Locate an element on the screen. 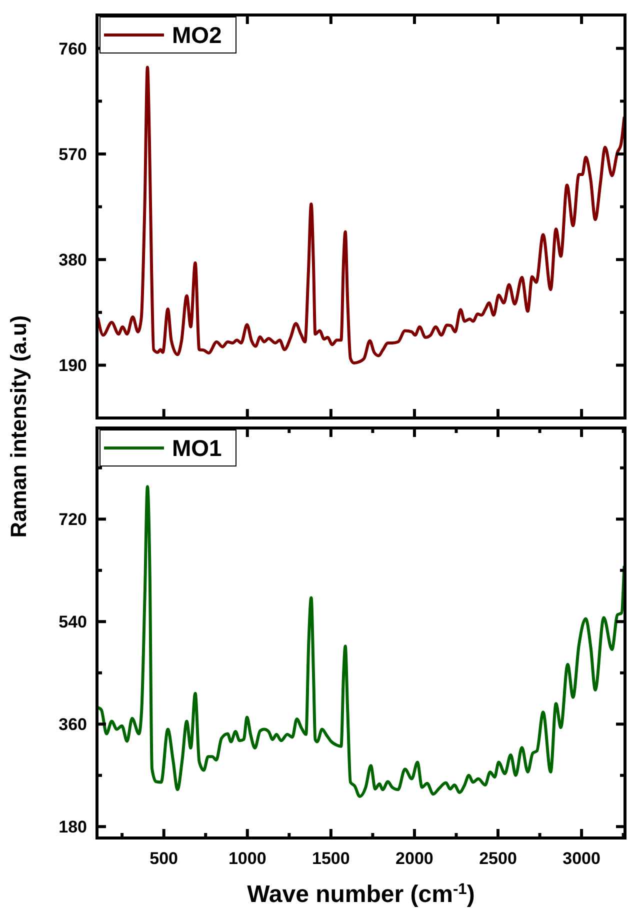 This screenshot has height=913, width=628. x-axis-title: Wave number (cm$^{-1}$) is located at coordinates (361, 894).